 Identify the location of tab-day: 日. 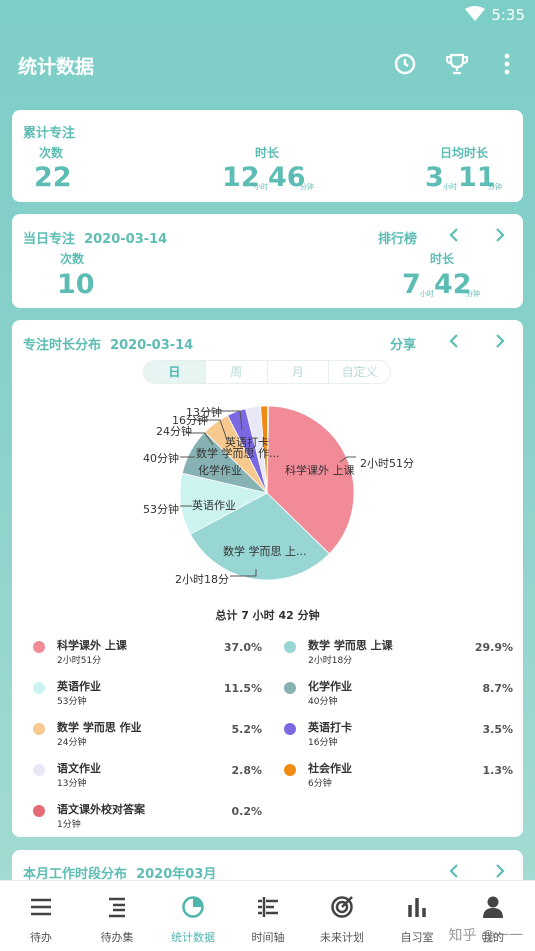
(175, 372).